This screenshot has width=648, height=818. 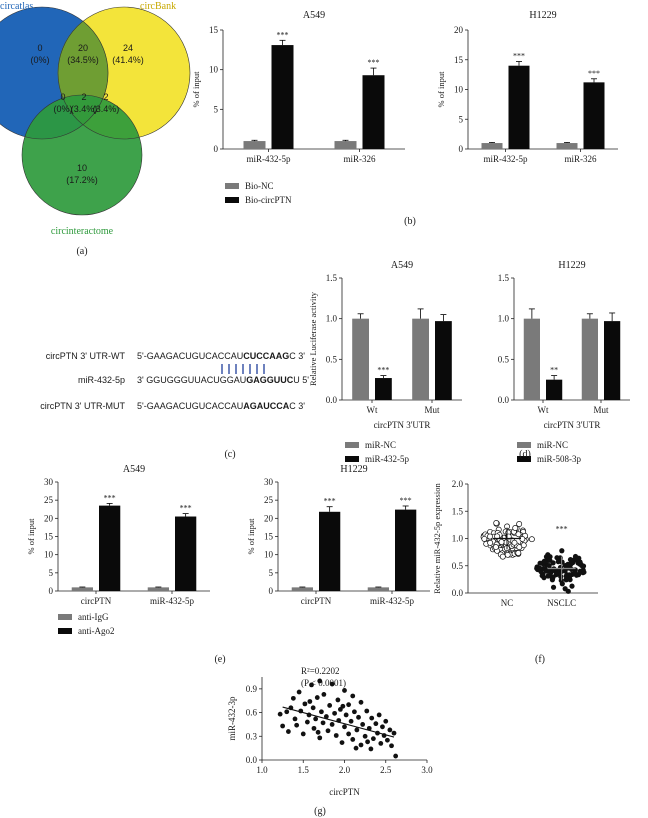 What do you see at coordinates (251, 536) in the screenshot?
I see `y-axis-label: % of input` at bounding box center [251, 536].